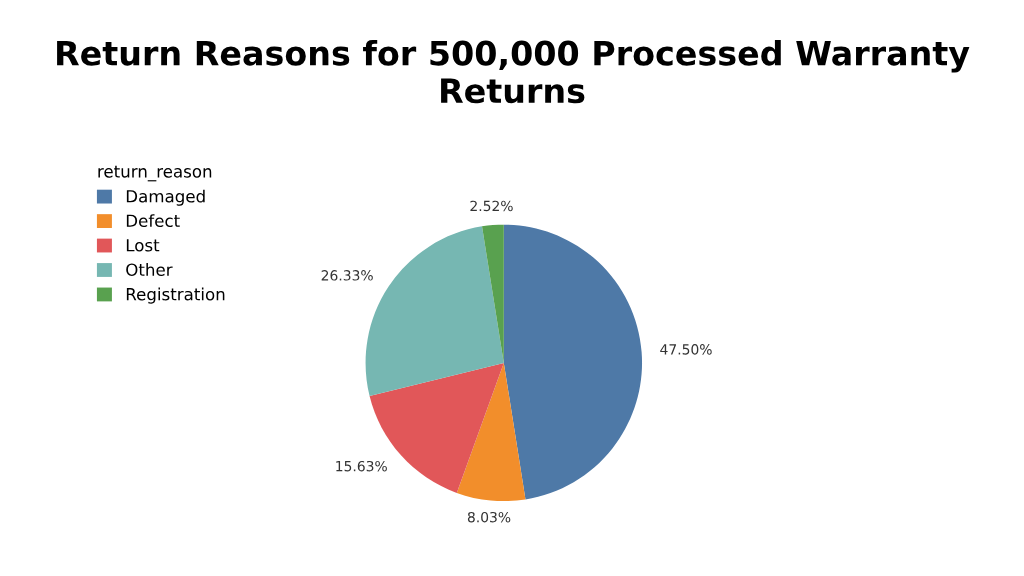  What do you see at coordinates (489, 517) in the screenshot?
I see `data-label: 8.03%` at bounding box center [489, 517].